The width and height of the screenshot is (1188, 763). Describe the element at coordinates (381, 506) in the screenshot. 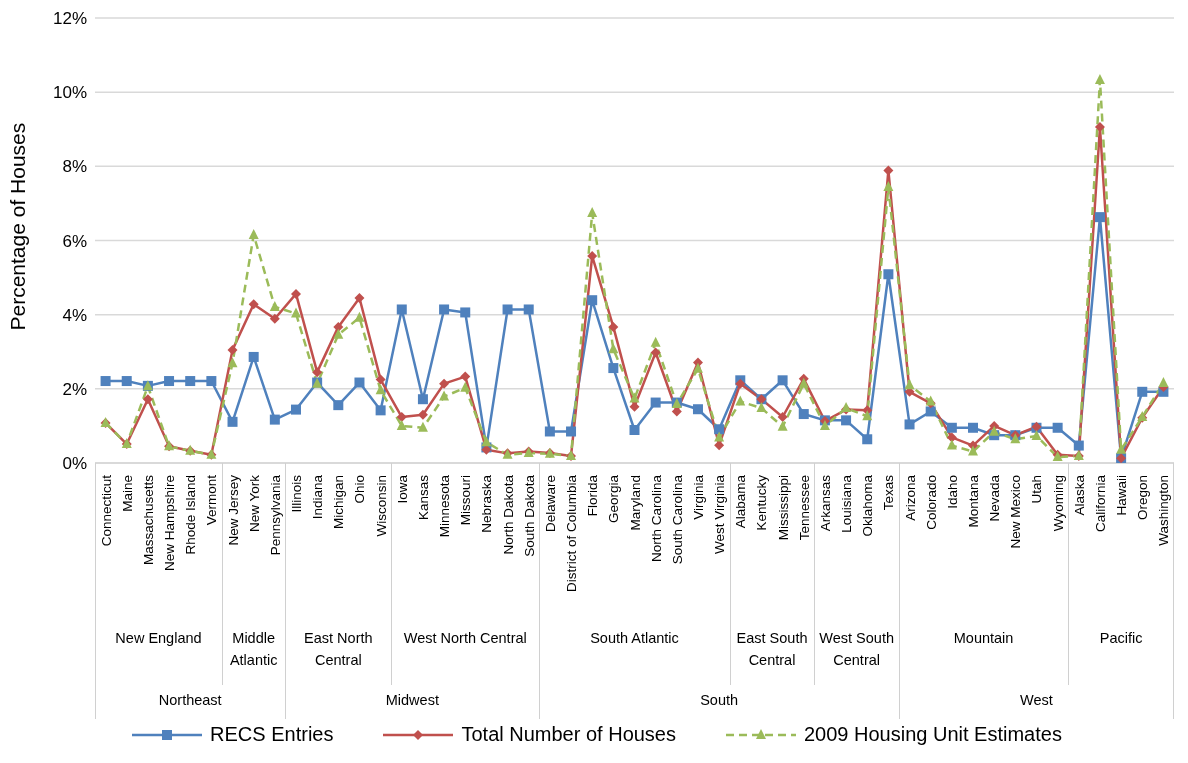

I see `x-tick-label: Wisconsin` at that location.